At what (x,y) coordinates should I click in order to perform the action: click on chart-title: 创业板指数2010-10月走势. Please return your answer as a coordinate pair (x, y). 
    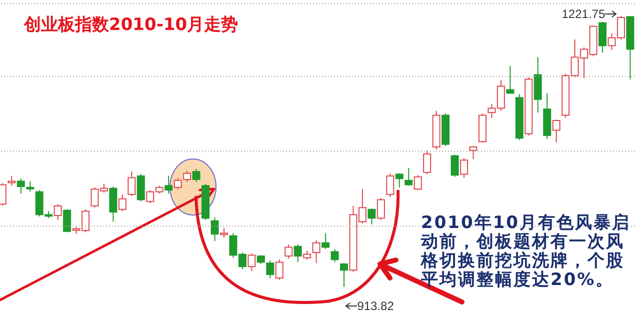
    Looking at the image, I should click on (131, 25).